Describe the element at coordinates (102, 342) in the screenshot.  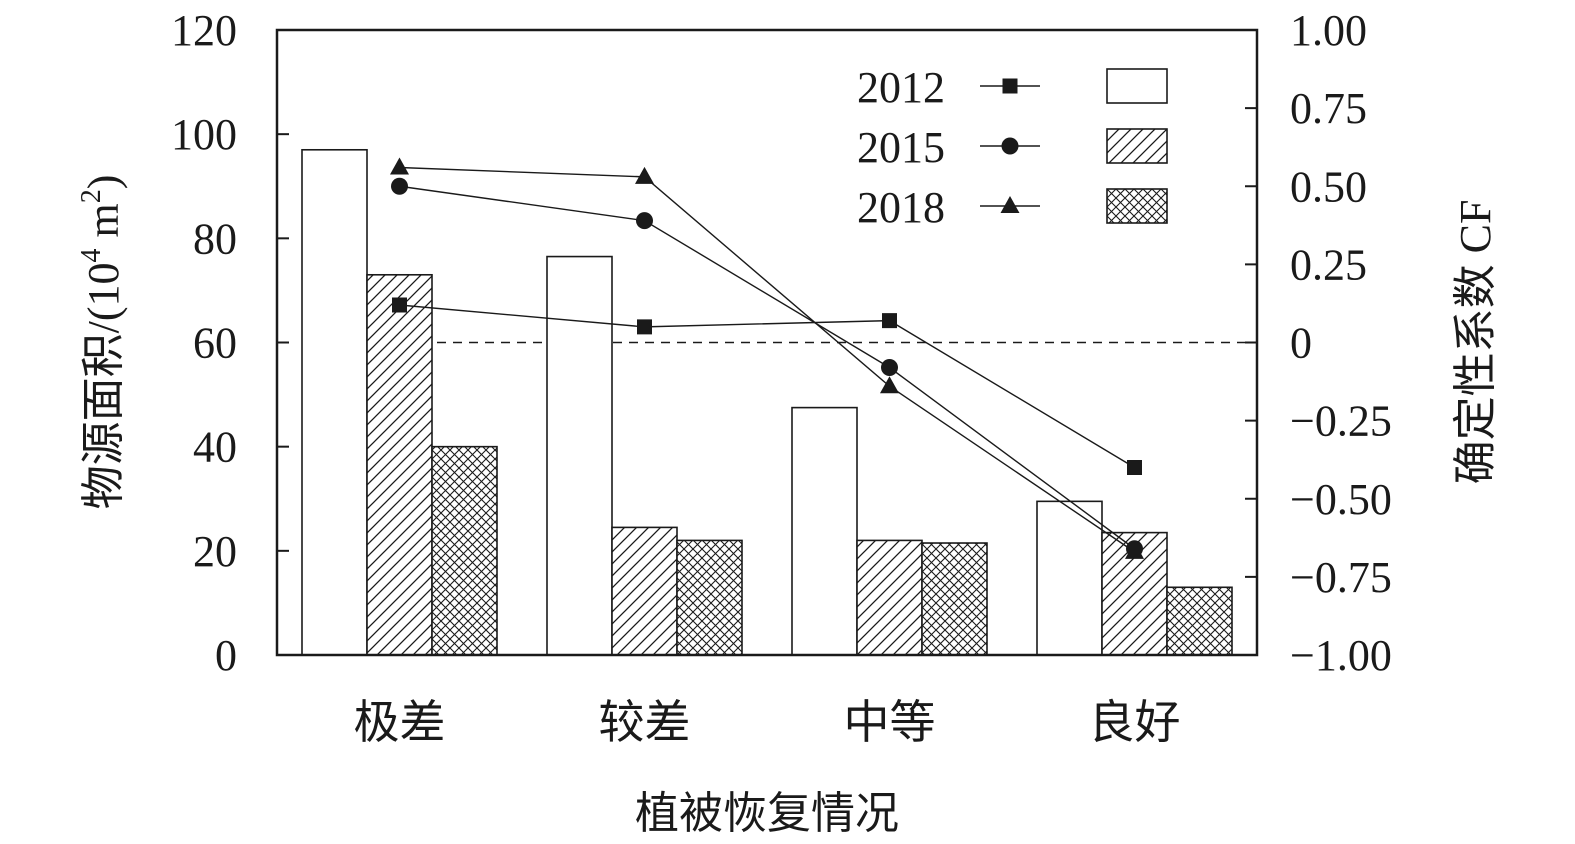
I see `y-left-axis-title: 物源面积/(104 m2)` at that location.